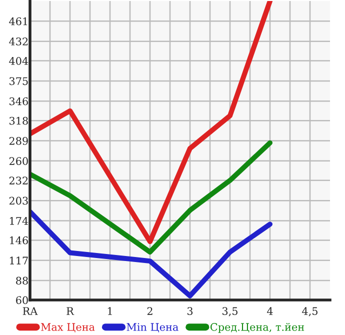 This screenshot has width=345, height=335. What do you see at coordinates (149, 311) in the screenshot?
I see `x-tick-label: 2` at bounding box center [149, 311].